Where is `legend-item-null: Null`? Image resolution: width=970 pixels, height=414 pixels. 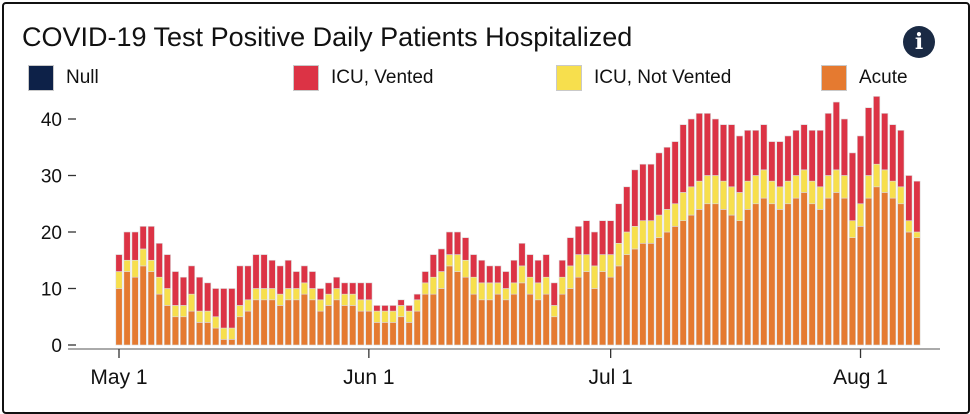
legend-item-null: Null is located at coordinates (63, 78).